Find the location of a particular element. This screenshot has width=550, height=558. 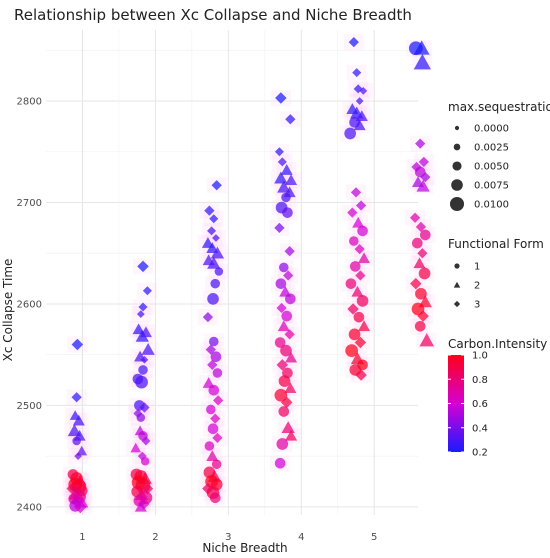

y-tick-label: 2500 is located at coordinates (29, 406).